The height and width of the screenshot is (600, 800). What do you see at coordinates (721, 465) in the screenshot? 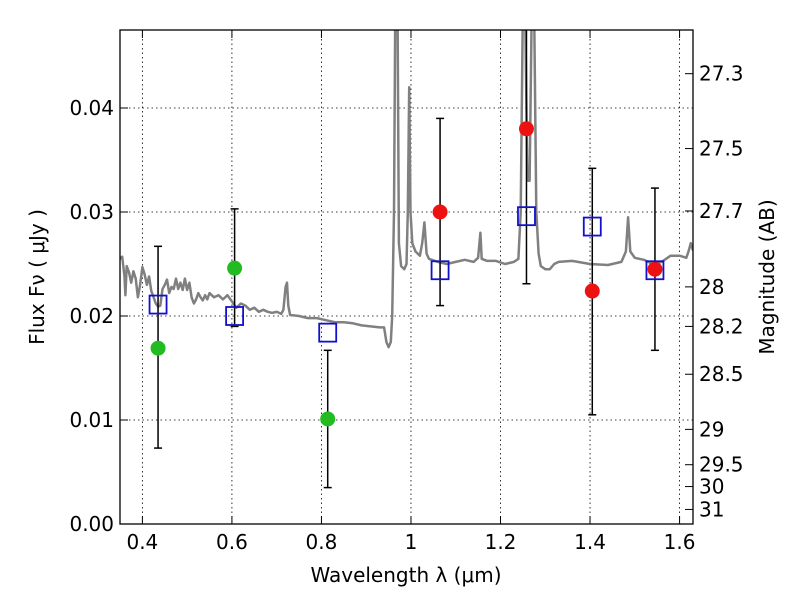
I see `right-tick-label-7: 29.5` at bounding box center [721, 465].